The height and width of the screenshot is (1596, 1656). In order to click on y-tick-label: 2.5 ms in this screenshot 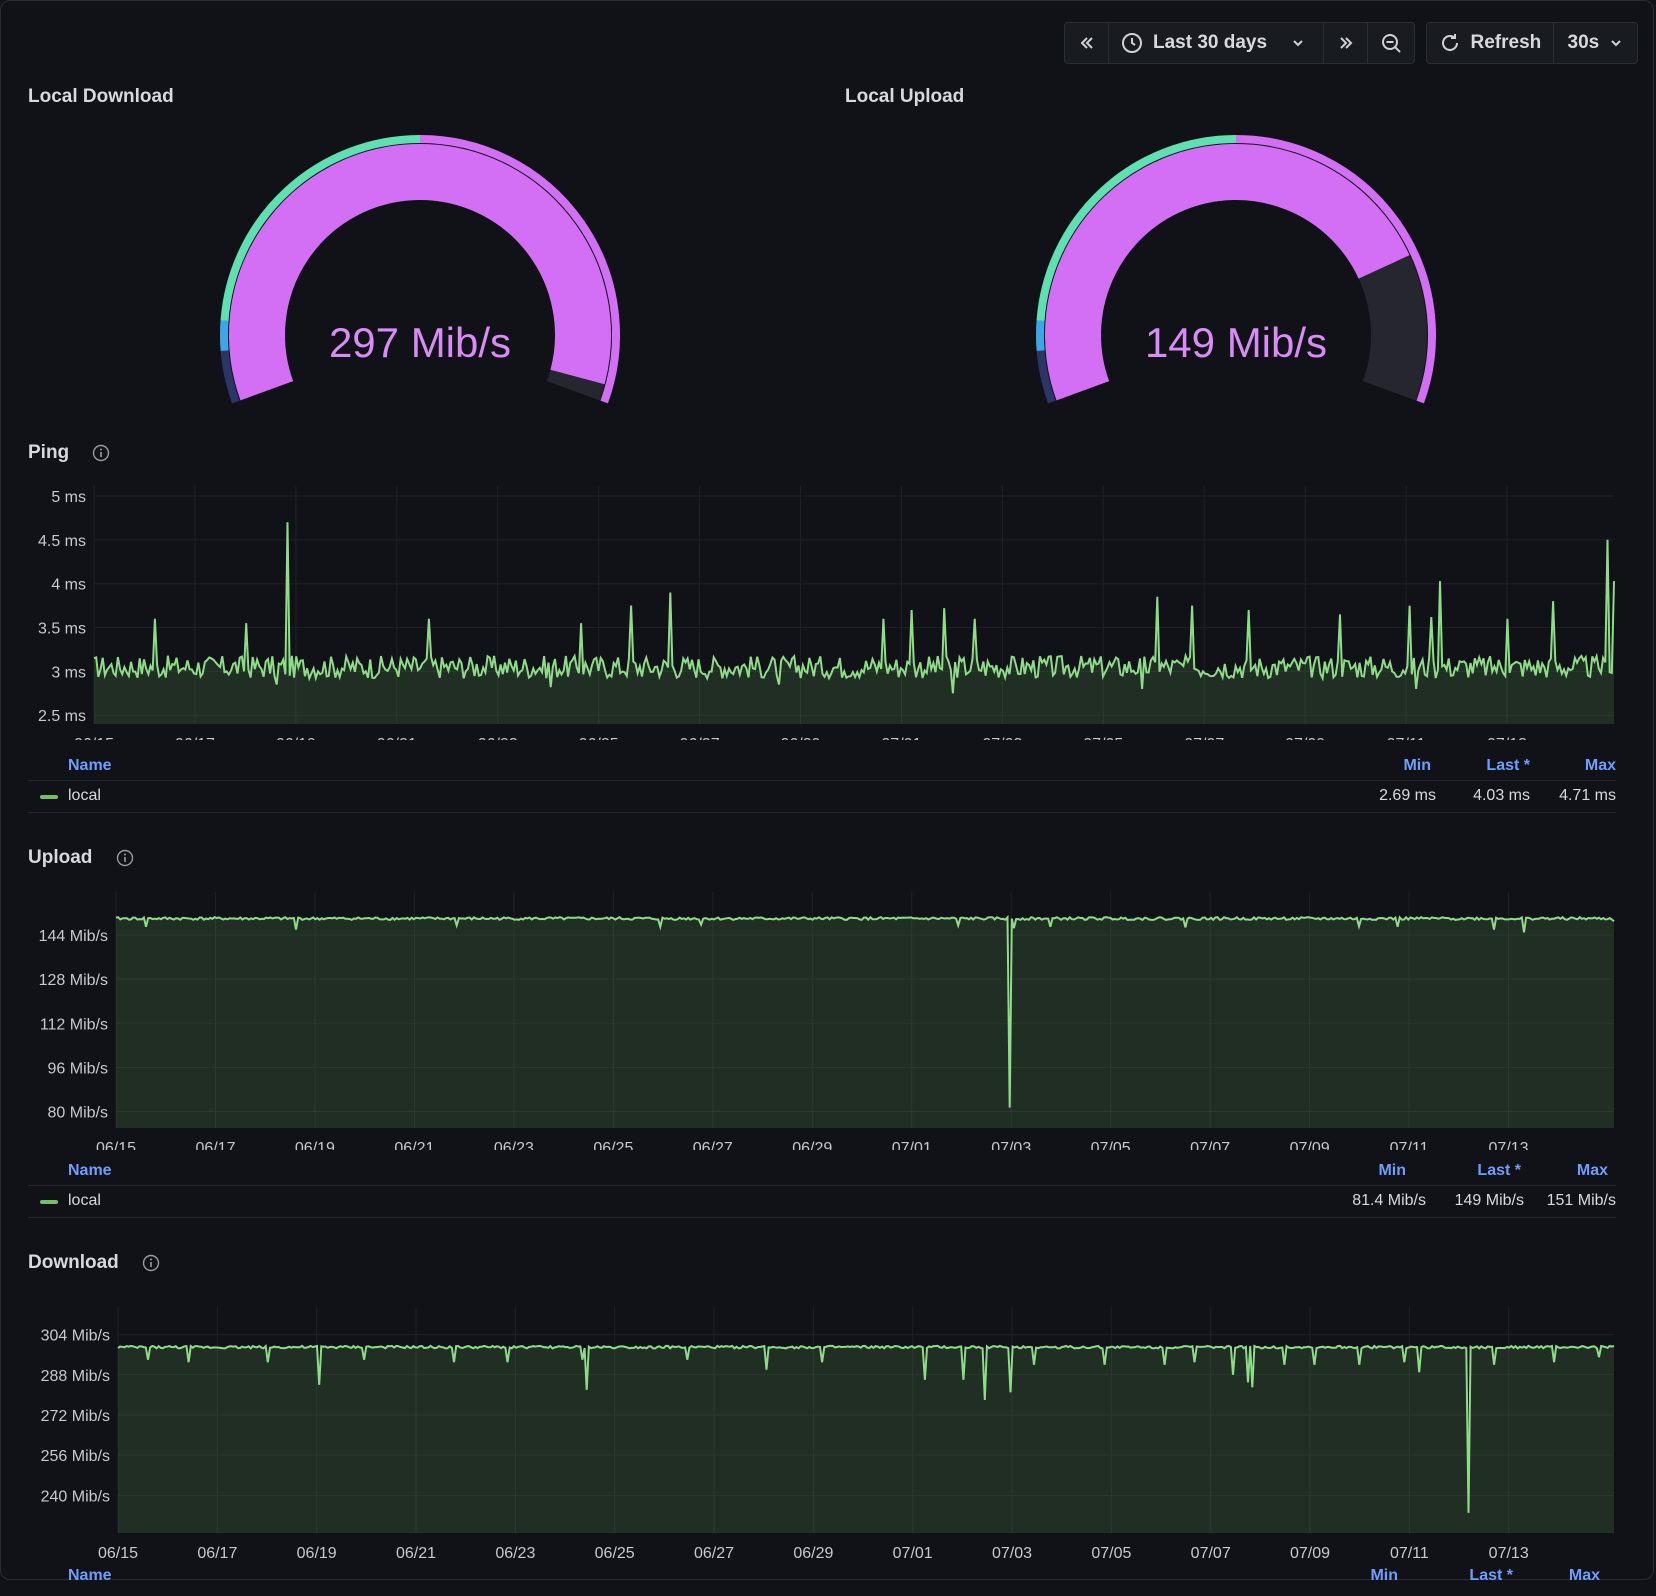, I will do `click(62, 716)`.